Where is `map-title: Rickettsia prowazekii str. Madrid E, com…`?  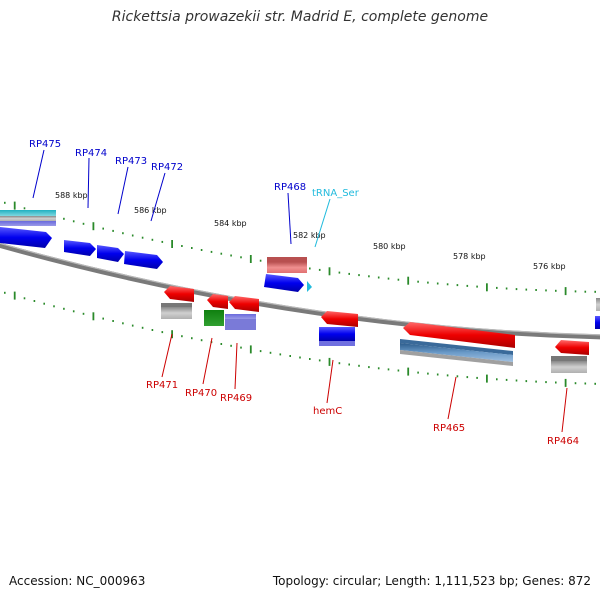
map-title: Rickettsia prowazekii str. Madrid E, com… is located at coordinates (300, 17).